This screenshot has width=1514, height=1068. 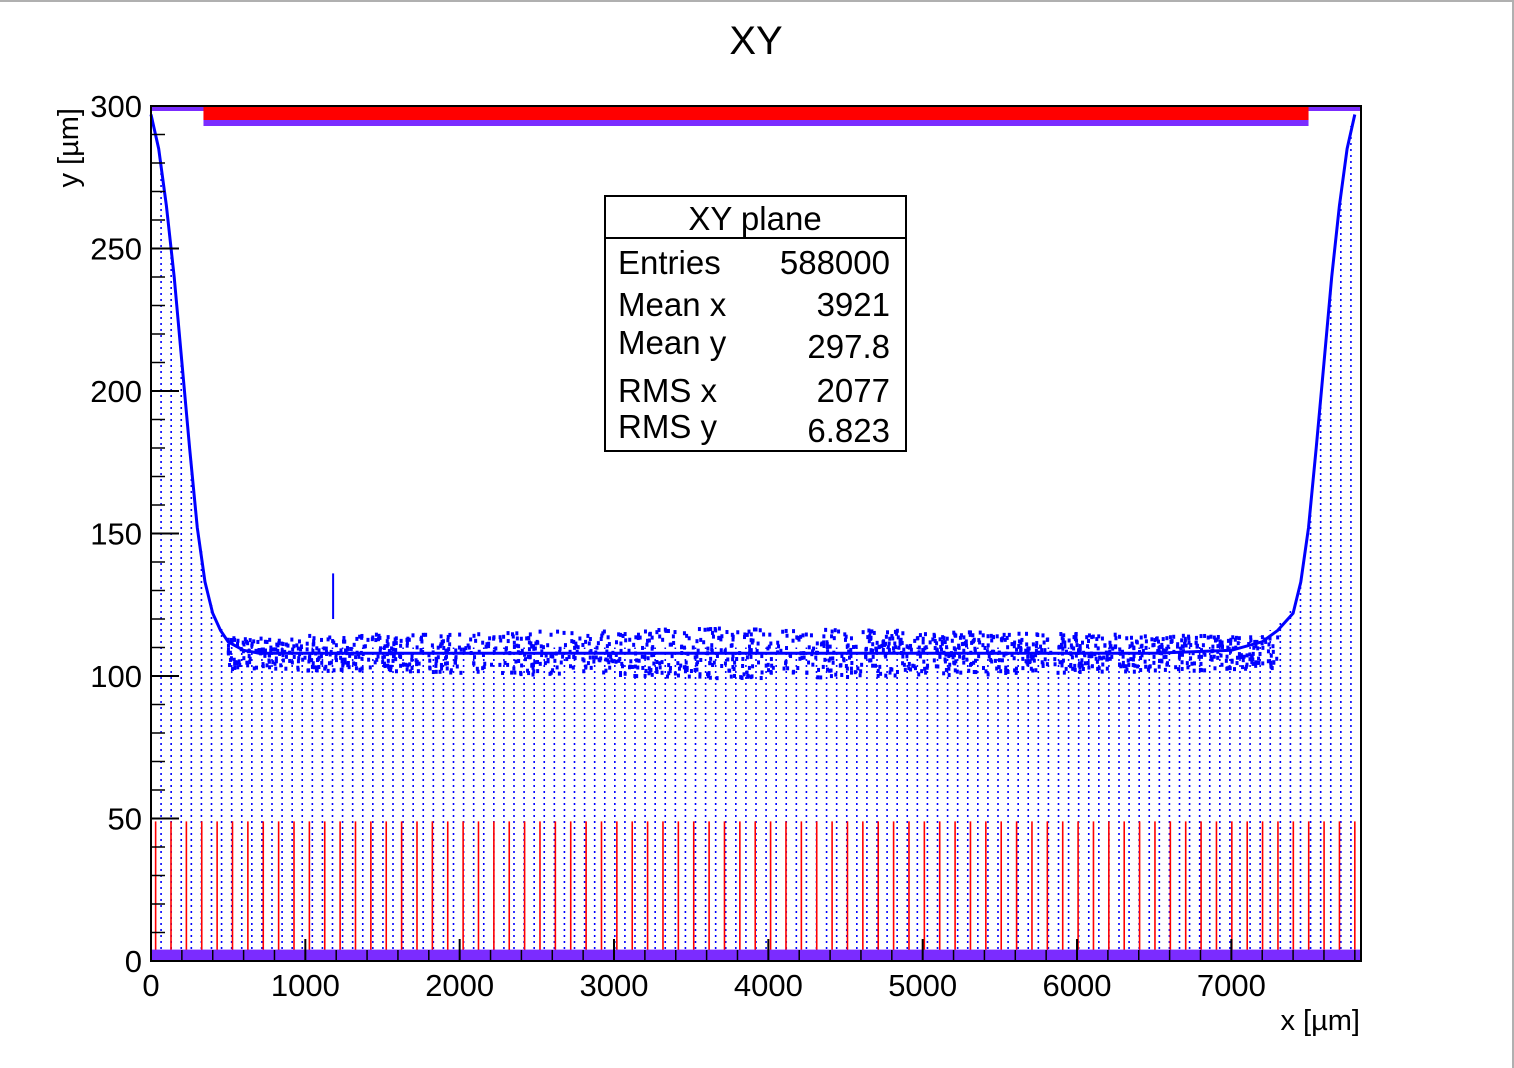 What do you see at coordinates (672, 304) in the screenshot?
I see `stat-label-mean-x: Mean x` at bounding box center [672, 304].